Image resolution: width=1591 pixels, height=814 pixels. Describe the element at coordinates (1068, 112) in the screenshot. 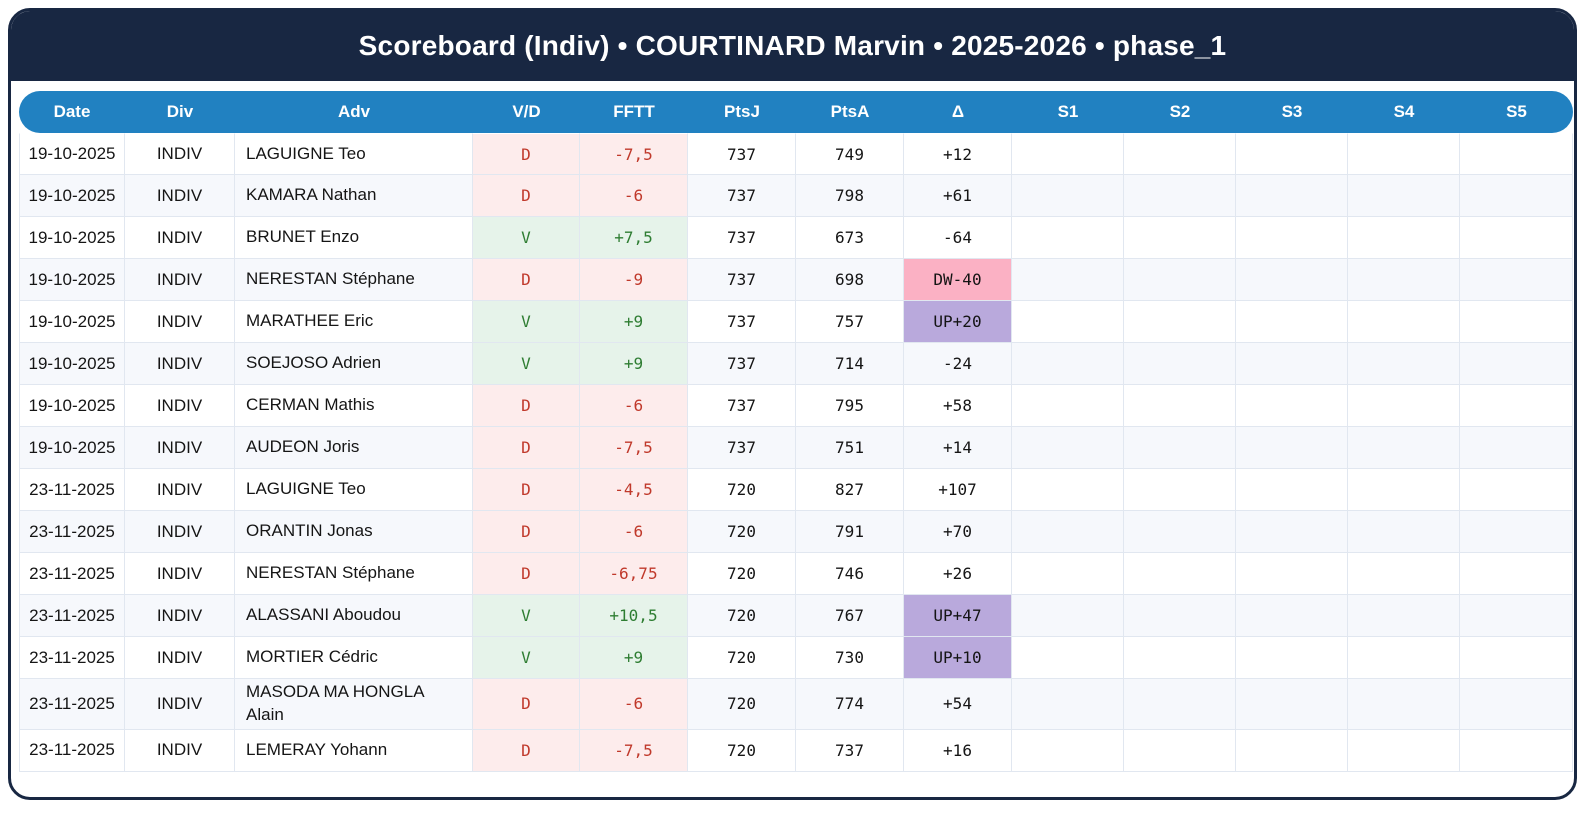

I see `column-header-s1: S1` at that location.